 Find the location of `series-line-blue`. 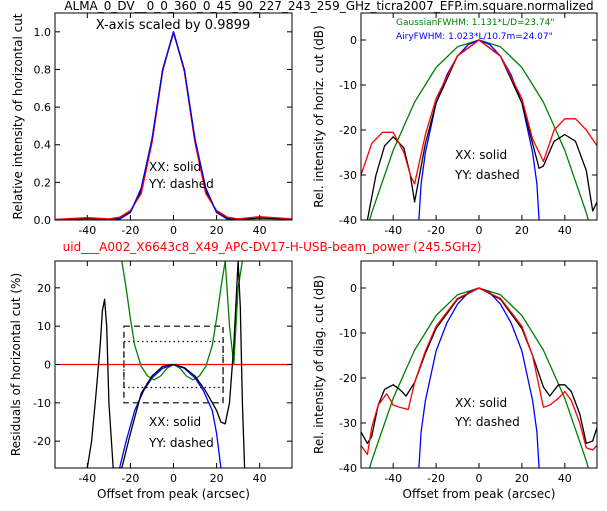

series-line-blue is located at coordinates (173, 125).